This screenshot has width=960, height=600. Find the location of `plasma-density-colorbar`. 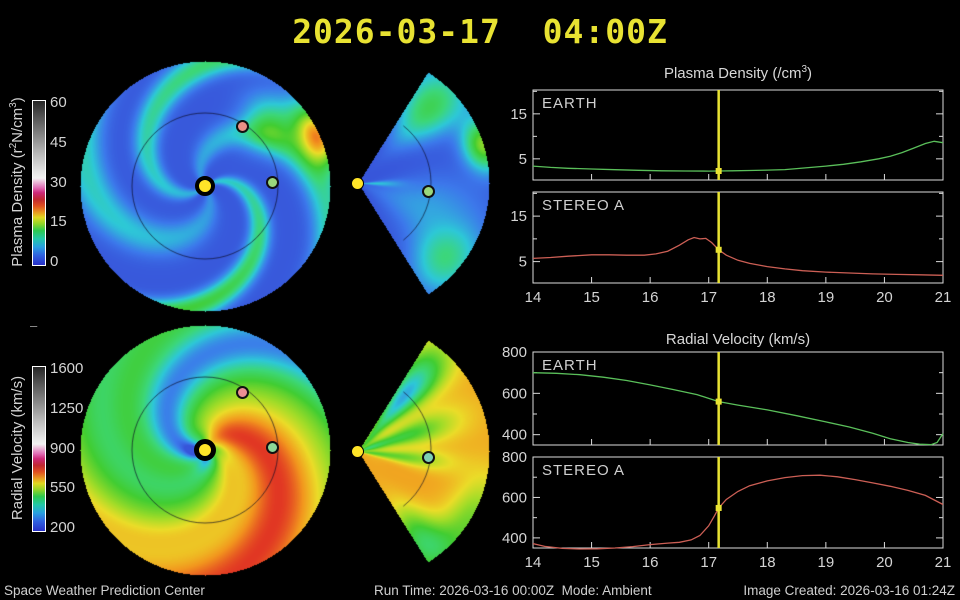

plasma-density-colorbar is located at coordinates (39, 183).